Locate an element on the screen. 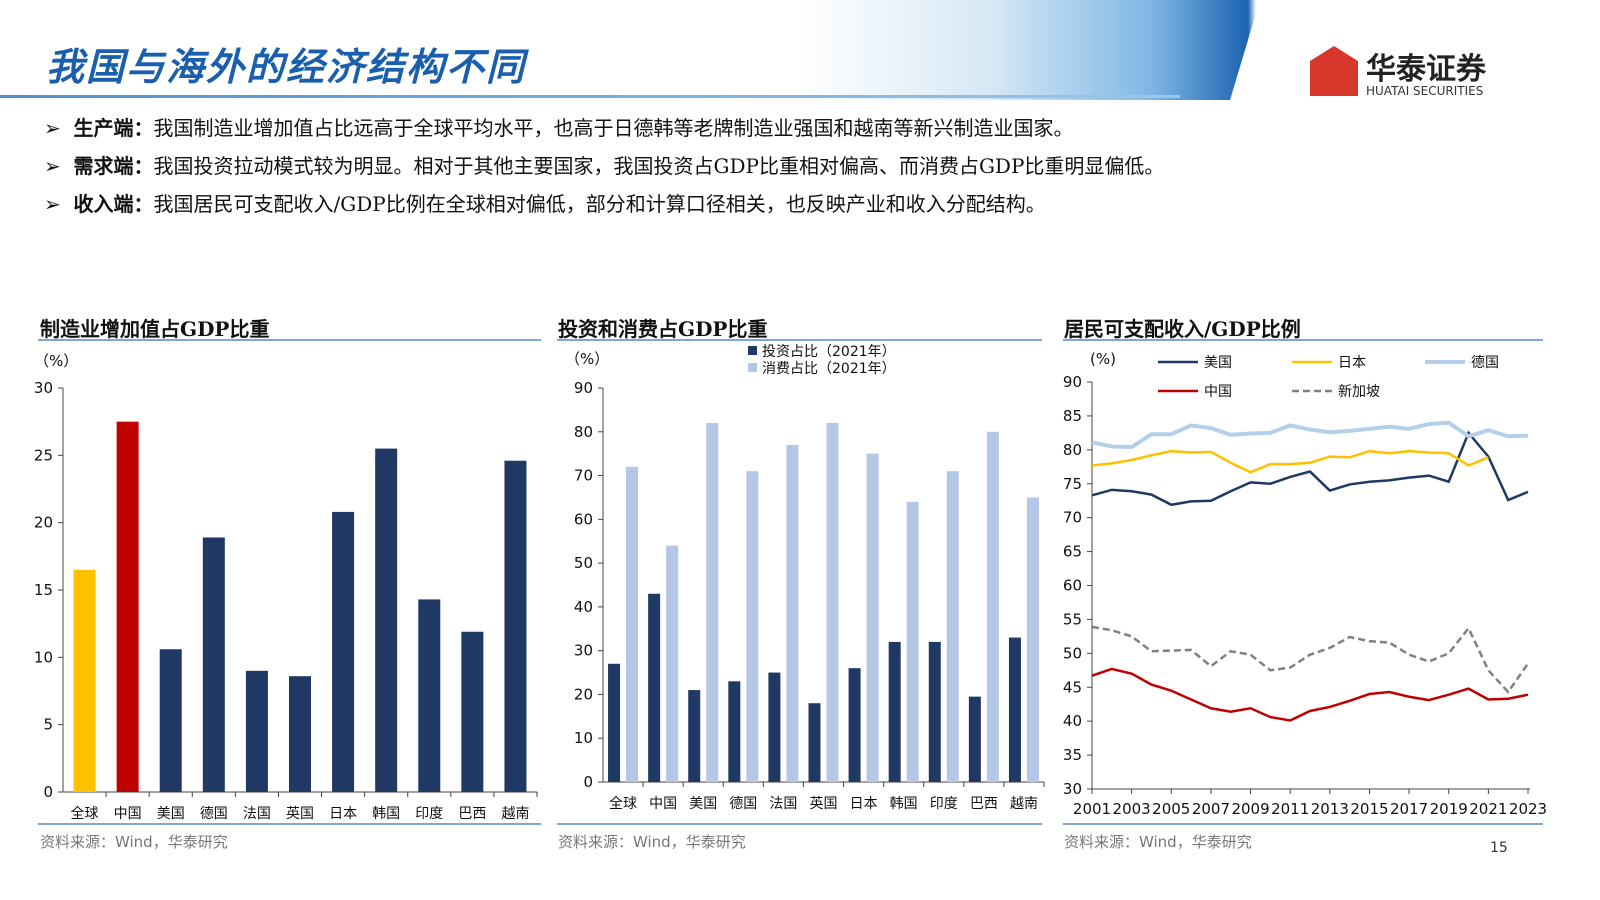 Image resolution: width=1600 pixels, height=900 pixels. chart3-line-中国 is located at coordinates (1310, 694).